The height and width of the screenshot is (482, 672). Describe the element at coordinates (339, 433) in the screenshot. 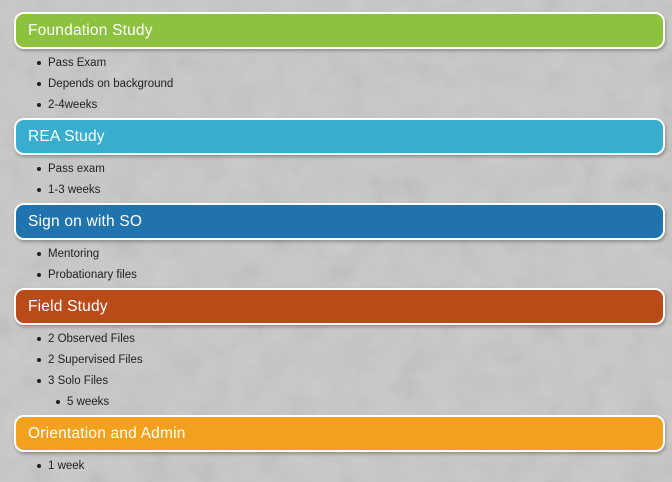

I see `section-bar-orientation-and-admin: Orientation and Admin` at that location.